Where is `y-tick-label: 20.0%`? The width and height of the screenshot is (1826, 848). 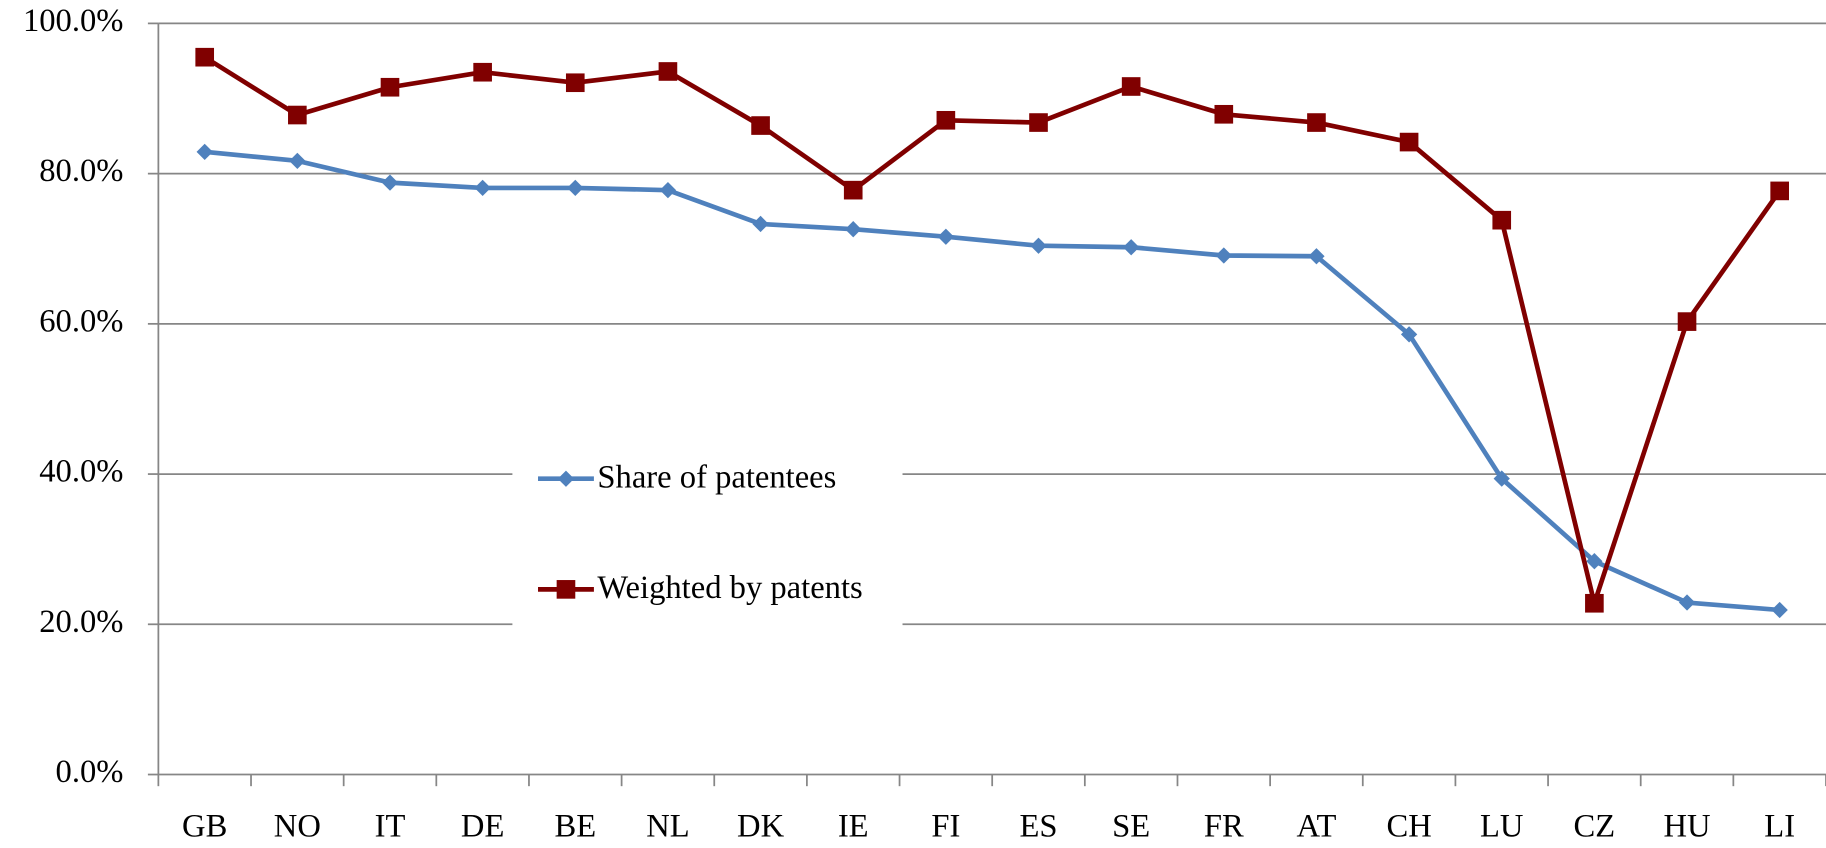
y-tick-label: 20.0% is located at coordinates (81, 622).